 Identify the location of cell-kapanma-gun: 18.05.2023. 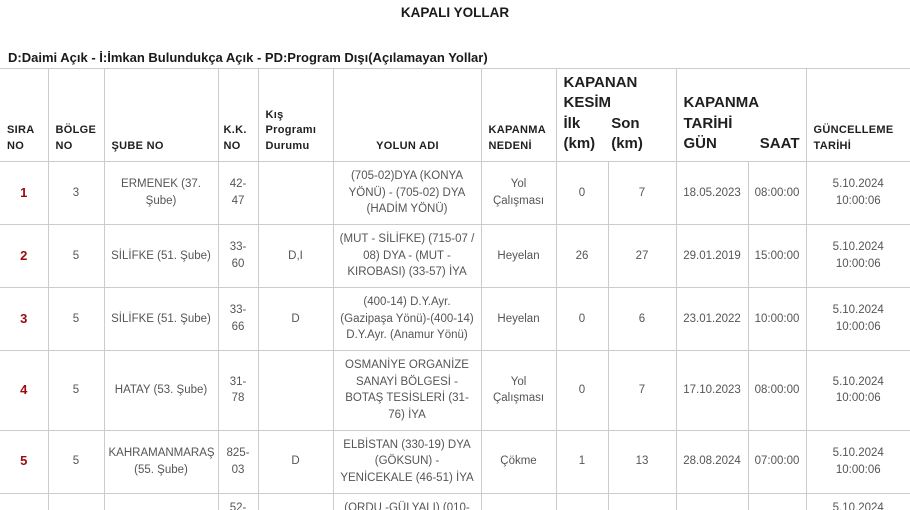
(712, 193).